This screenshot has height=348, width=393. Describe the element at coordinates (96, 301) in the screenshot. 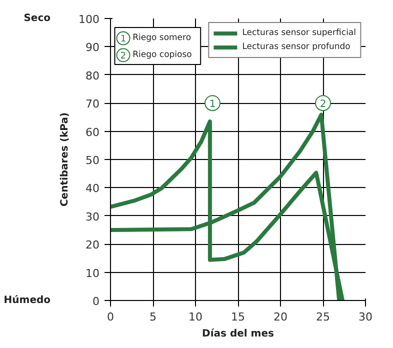

I see `y-tick-label: 0` at that location.